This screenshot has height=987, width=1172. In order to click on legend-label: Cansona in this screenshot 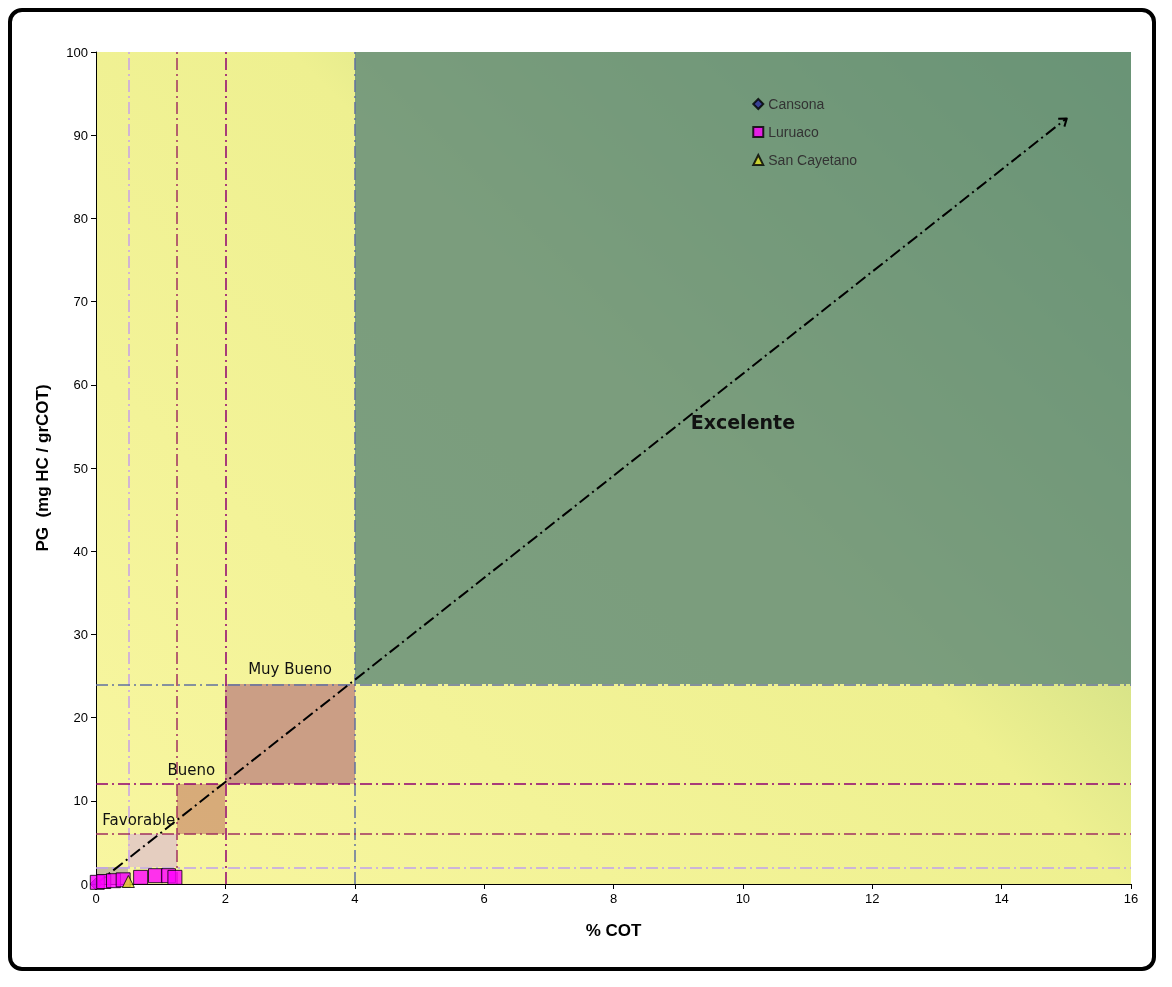, I will do `click(796, 104)`.